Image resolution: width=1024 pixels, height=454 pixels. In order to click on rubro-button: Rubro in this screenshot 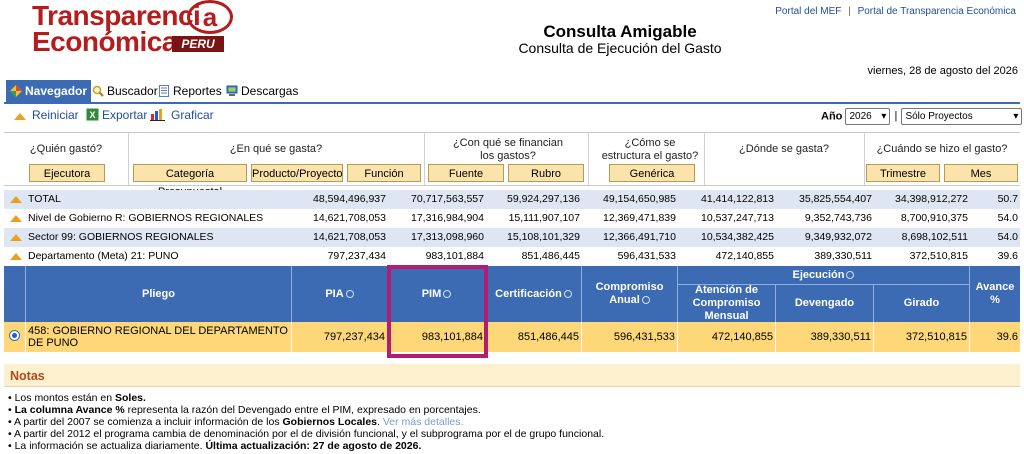, I will do `click(546, 173)`.